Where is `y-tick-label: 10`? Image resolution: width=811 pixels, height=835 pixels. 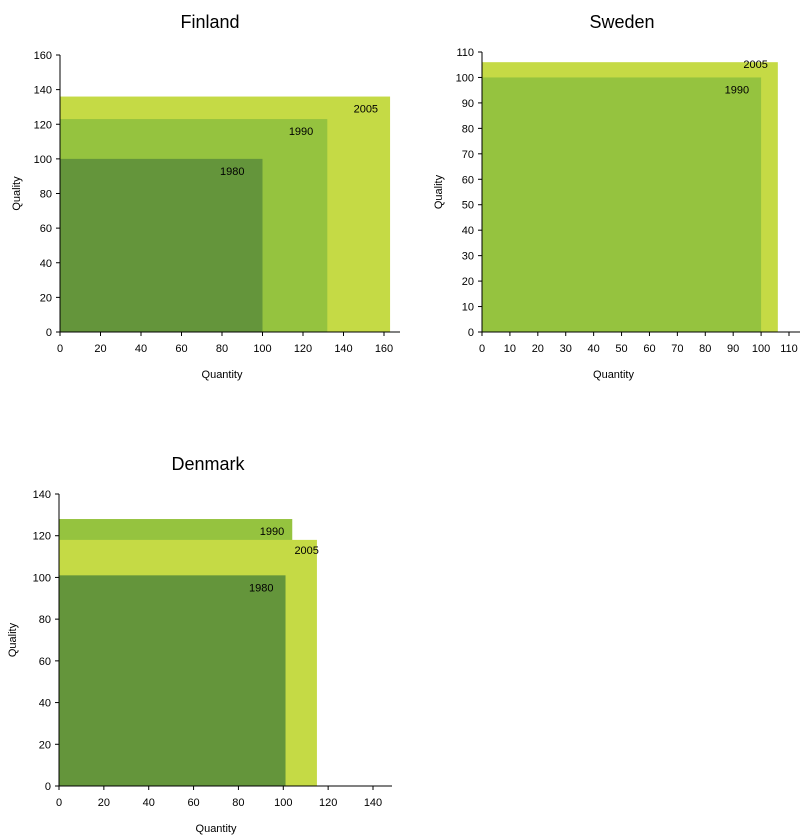 y-tick-label: 10 is located at coordinates (468, 308).